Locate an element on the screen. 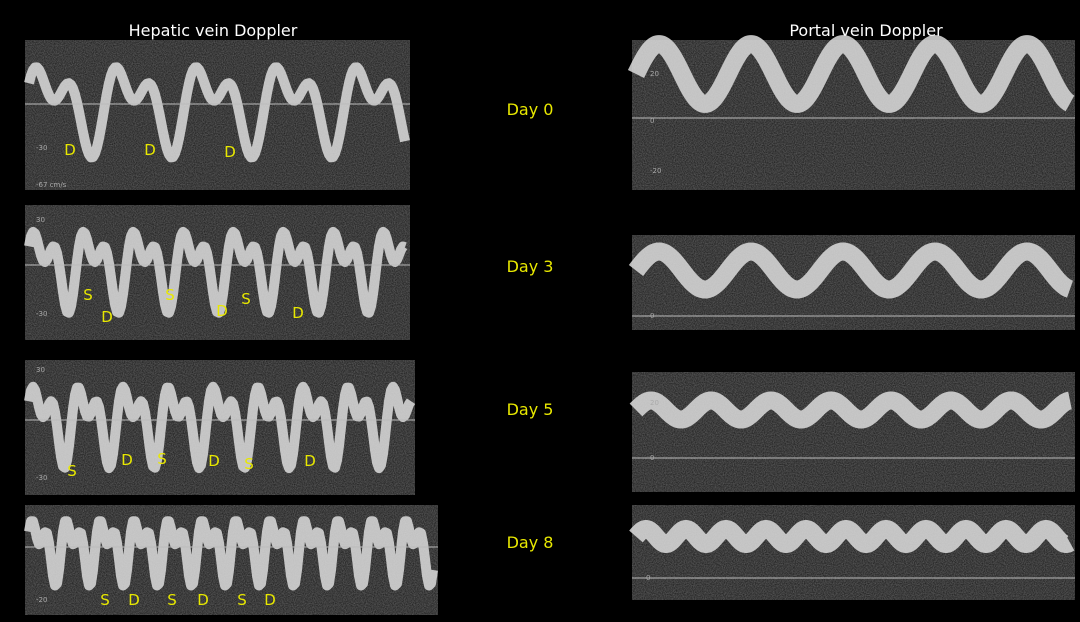  hepatic-header: Hepatic vein Doppler is located at coordinates (213, 30).